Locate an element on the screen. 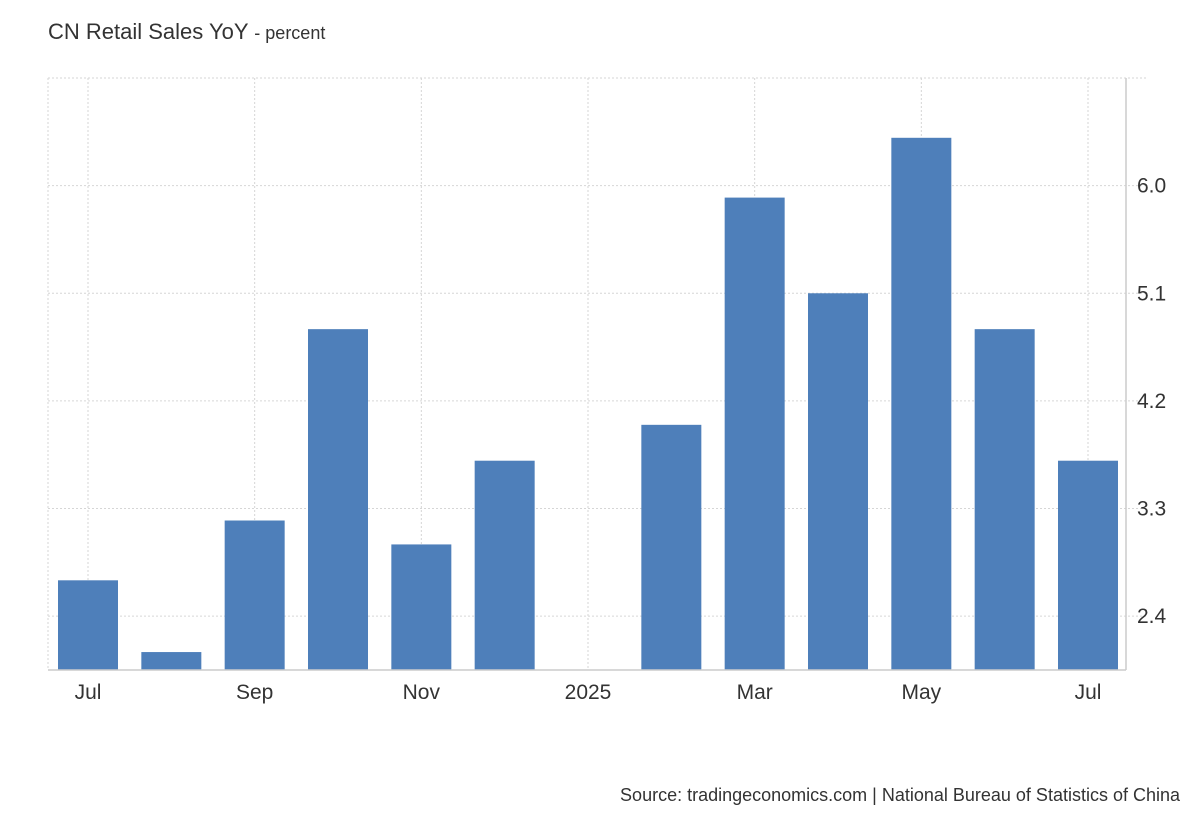  x-tick-label: May is located at coordinates (921, 692).